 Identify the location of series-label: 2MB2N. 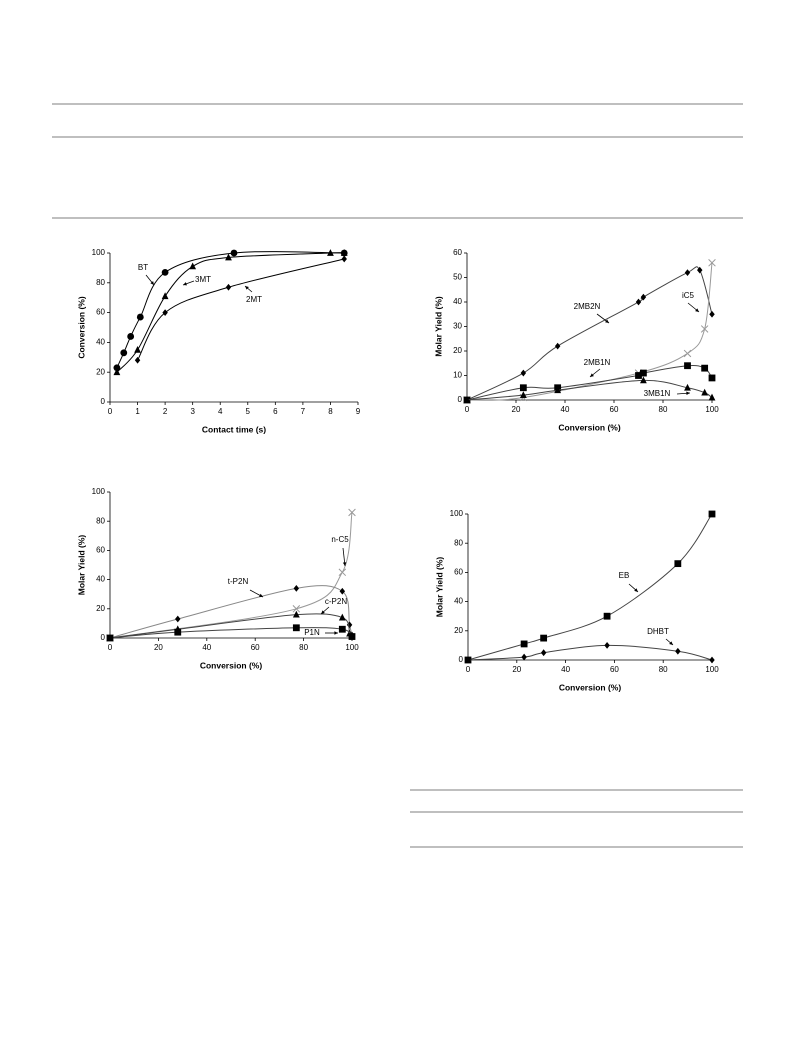
(587, 306).